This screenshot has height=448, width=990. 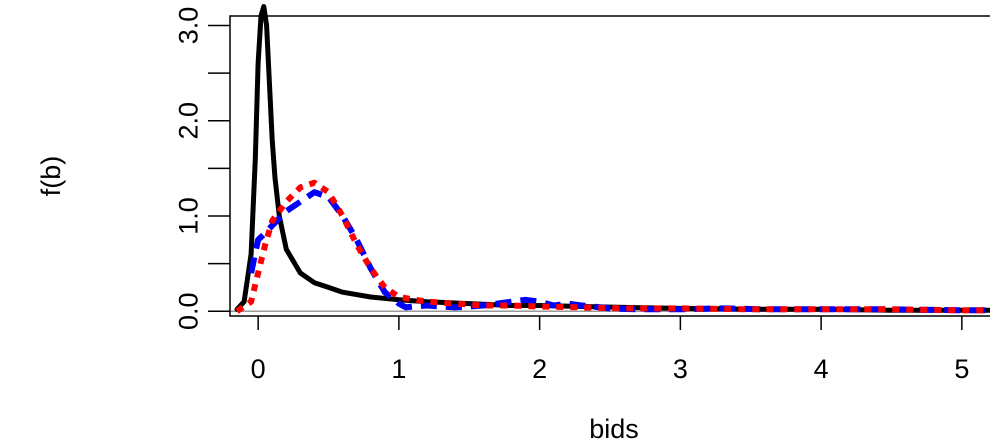 What do you see at coordinates (188, 216) in the screenshot?
I see `y-tick-label: 1.0` at bounding box center [188, 216].